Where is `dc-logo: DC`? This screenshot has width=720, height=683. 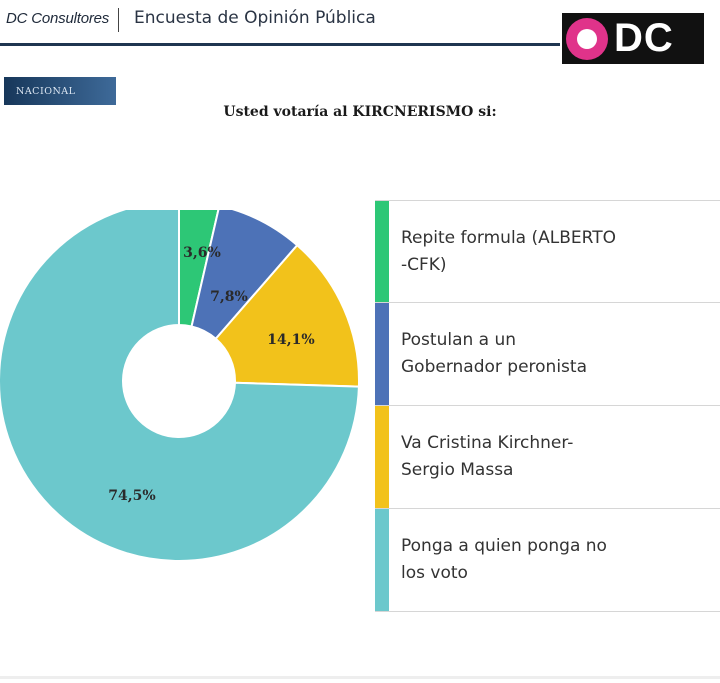 dc-logo: DC is located at coordinates (633, 38).